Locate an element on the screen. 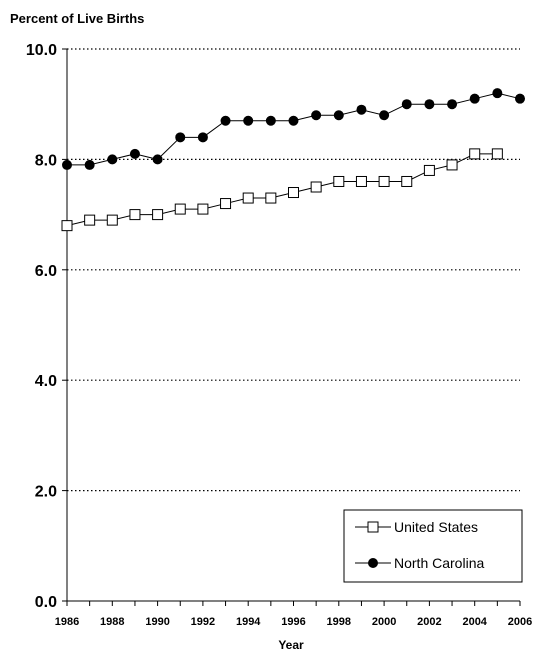 The height and width of the screenshot is (657, 537). legend-label: United States is located at coordinates (436, 527).